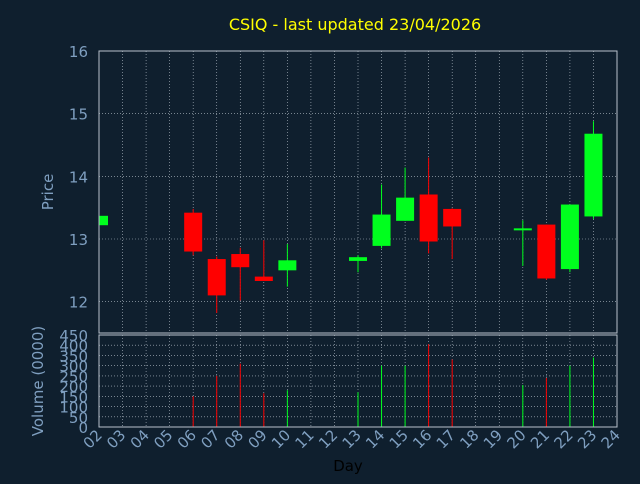 The image size is (640, 484). I want to click on x-tick-label: 07, so click(210, 439).